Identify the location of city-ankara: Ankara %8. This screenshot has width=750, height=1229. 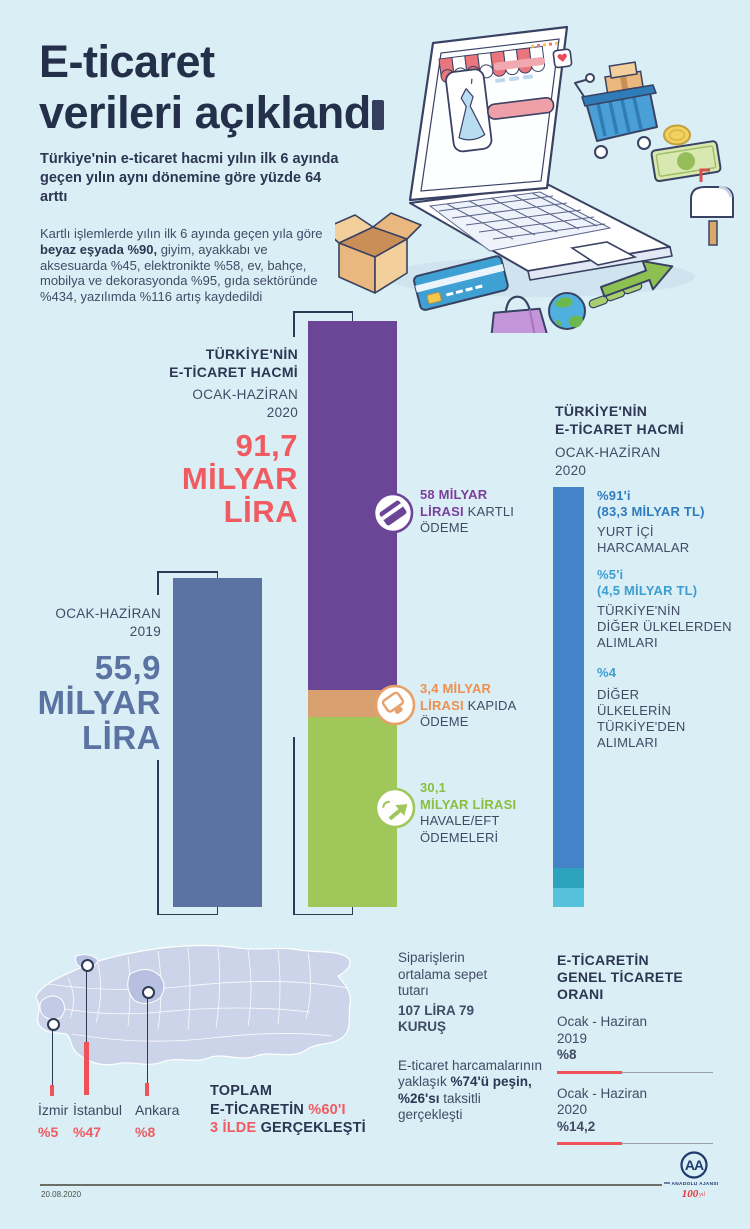
(157, 1121).